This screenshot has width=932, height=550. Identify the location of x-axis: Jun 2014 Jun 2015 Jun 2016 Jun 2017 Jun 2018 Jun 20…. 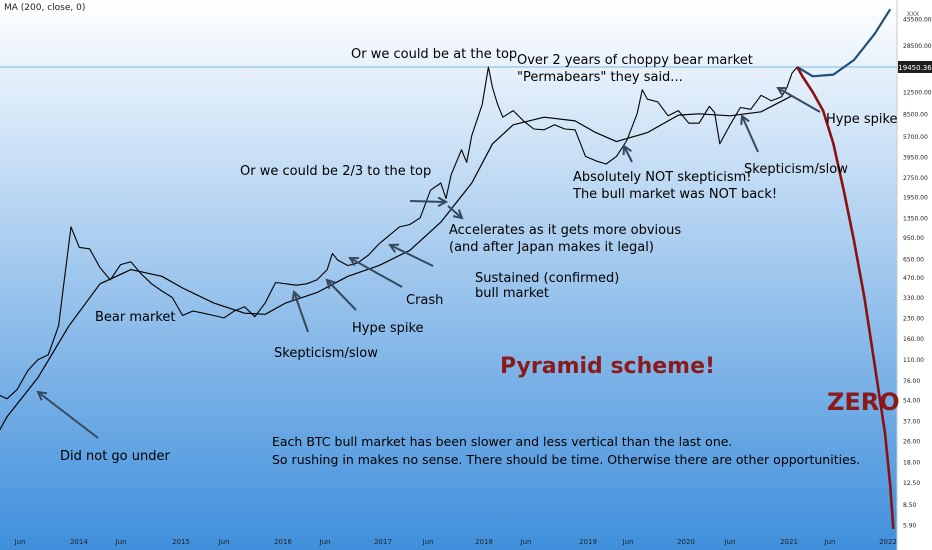
(455, 542).